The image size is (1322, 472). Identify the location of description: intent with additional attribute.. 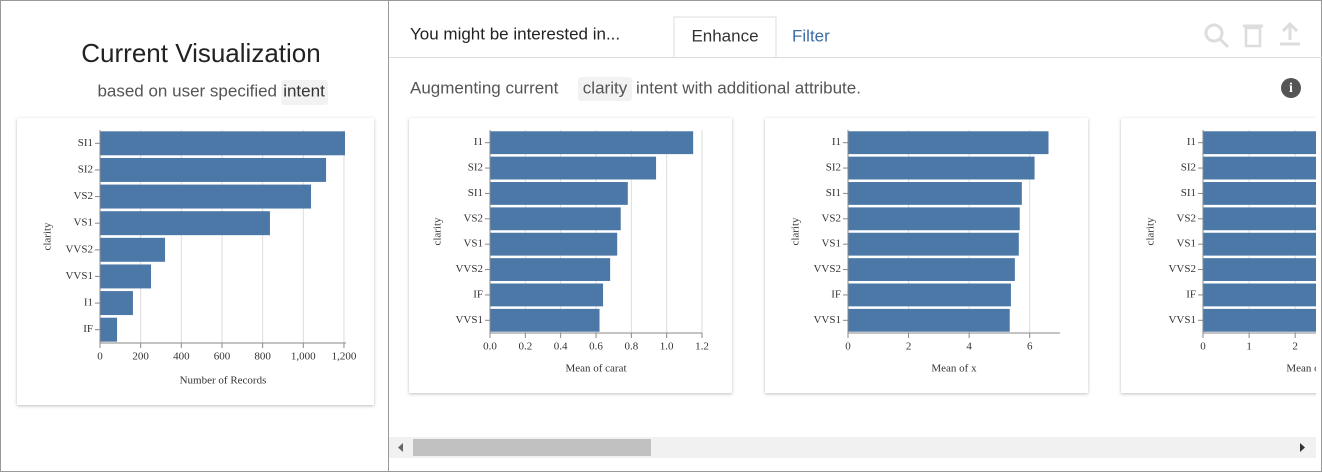
(748, 87).